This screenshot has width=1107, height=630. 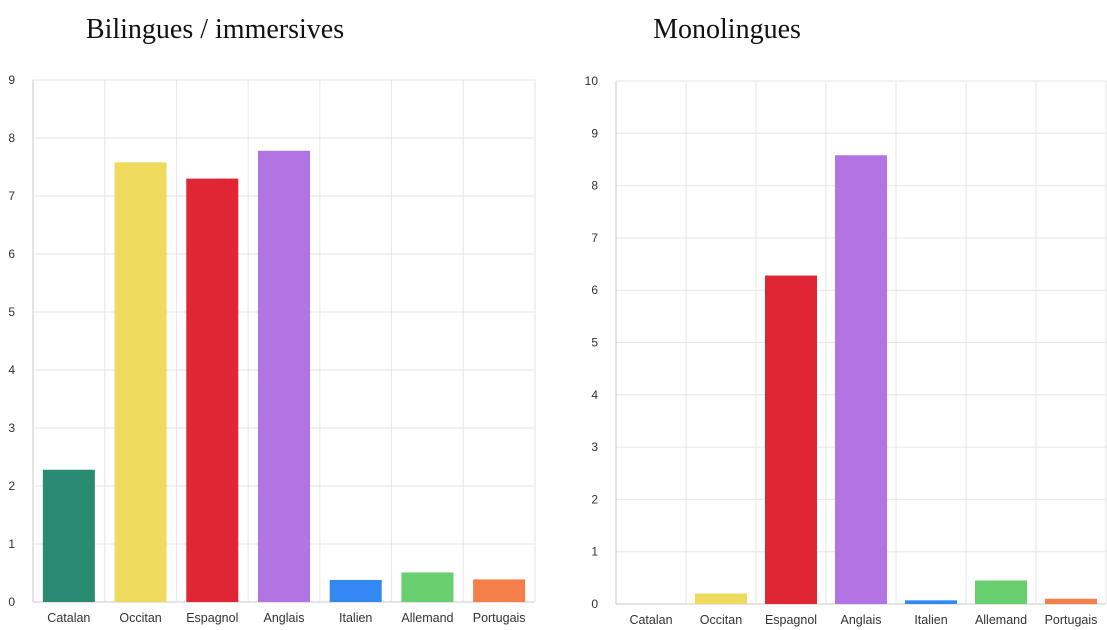 I want to click on y-tick-label: 10, so click(x=592, y=81).